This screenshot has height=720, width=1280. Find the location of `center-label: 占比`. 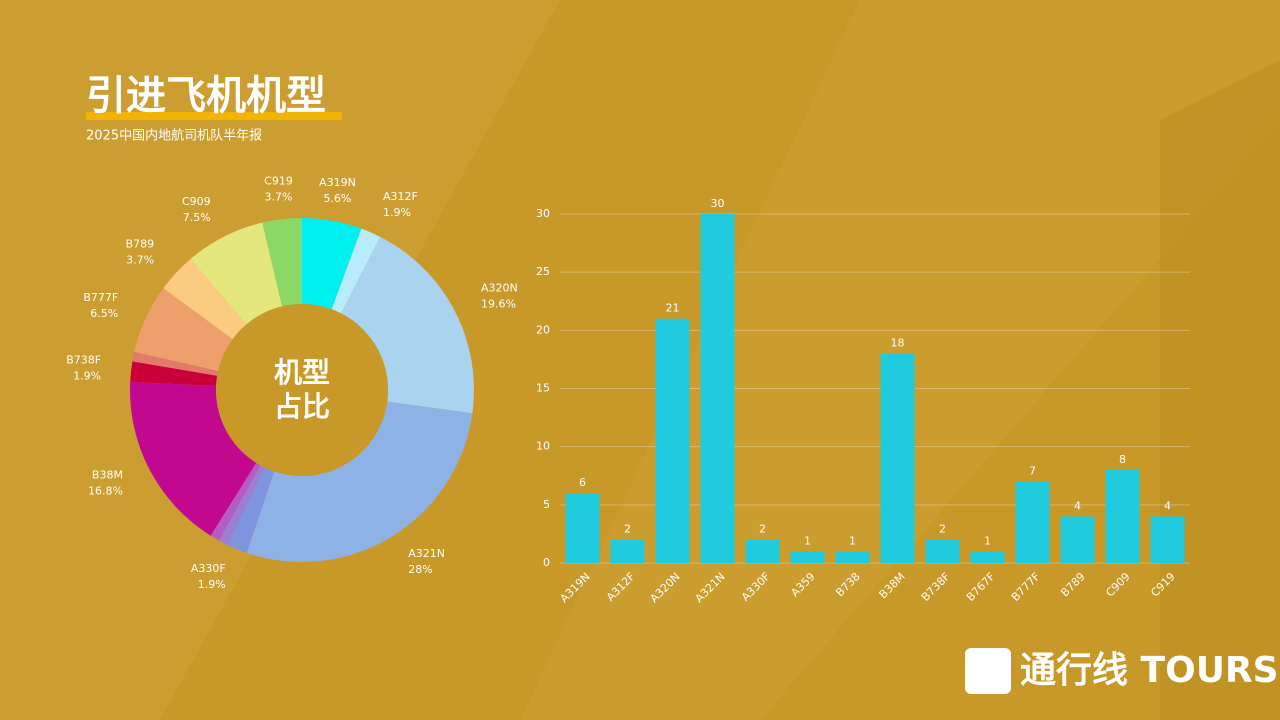

center-label: 占比 is located at coordinates (302, 406).